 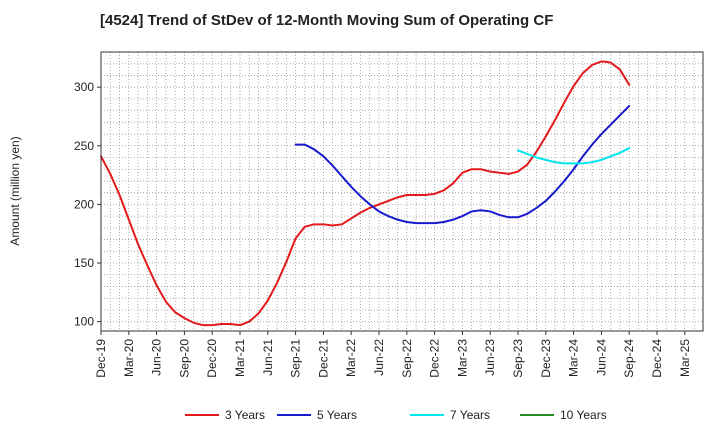 What do you see at coordinates (462, 358) in the screenshot?
I see `x-tick-label: Mar-23` at bounding box center [462, 358].